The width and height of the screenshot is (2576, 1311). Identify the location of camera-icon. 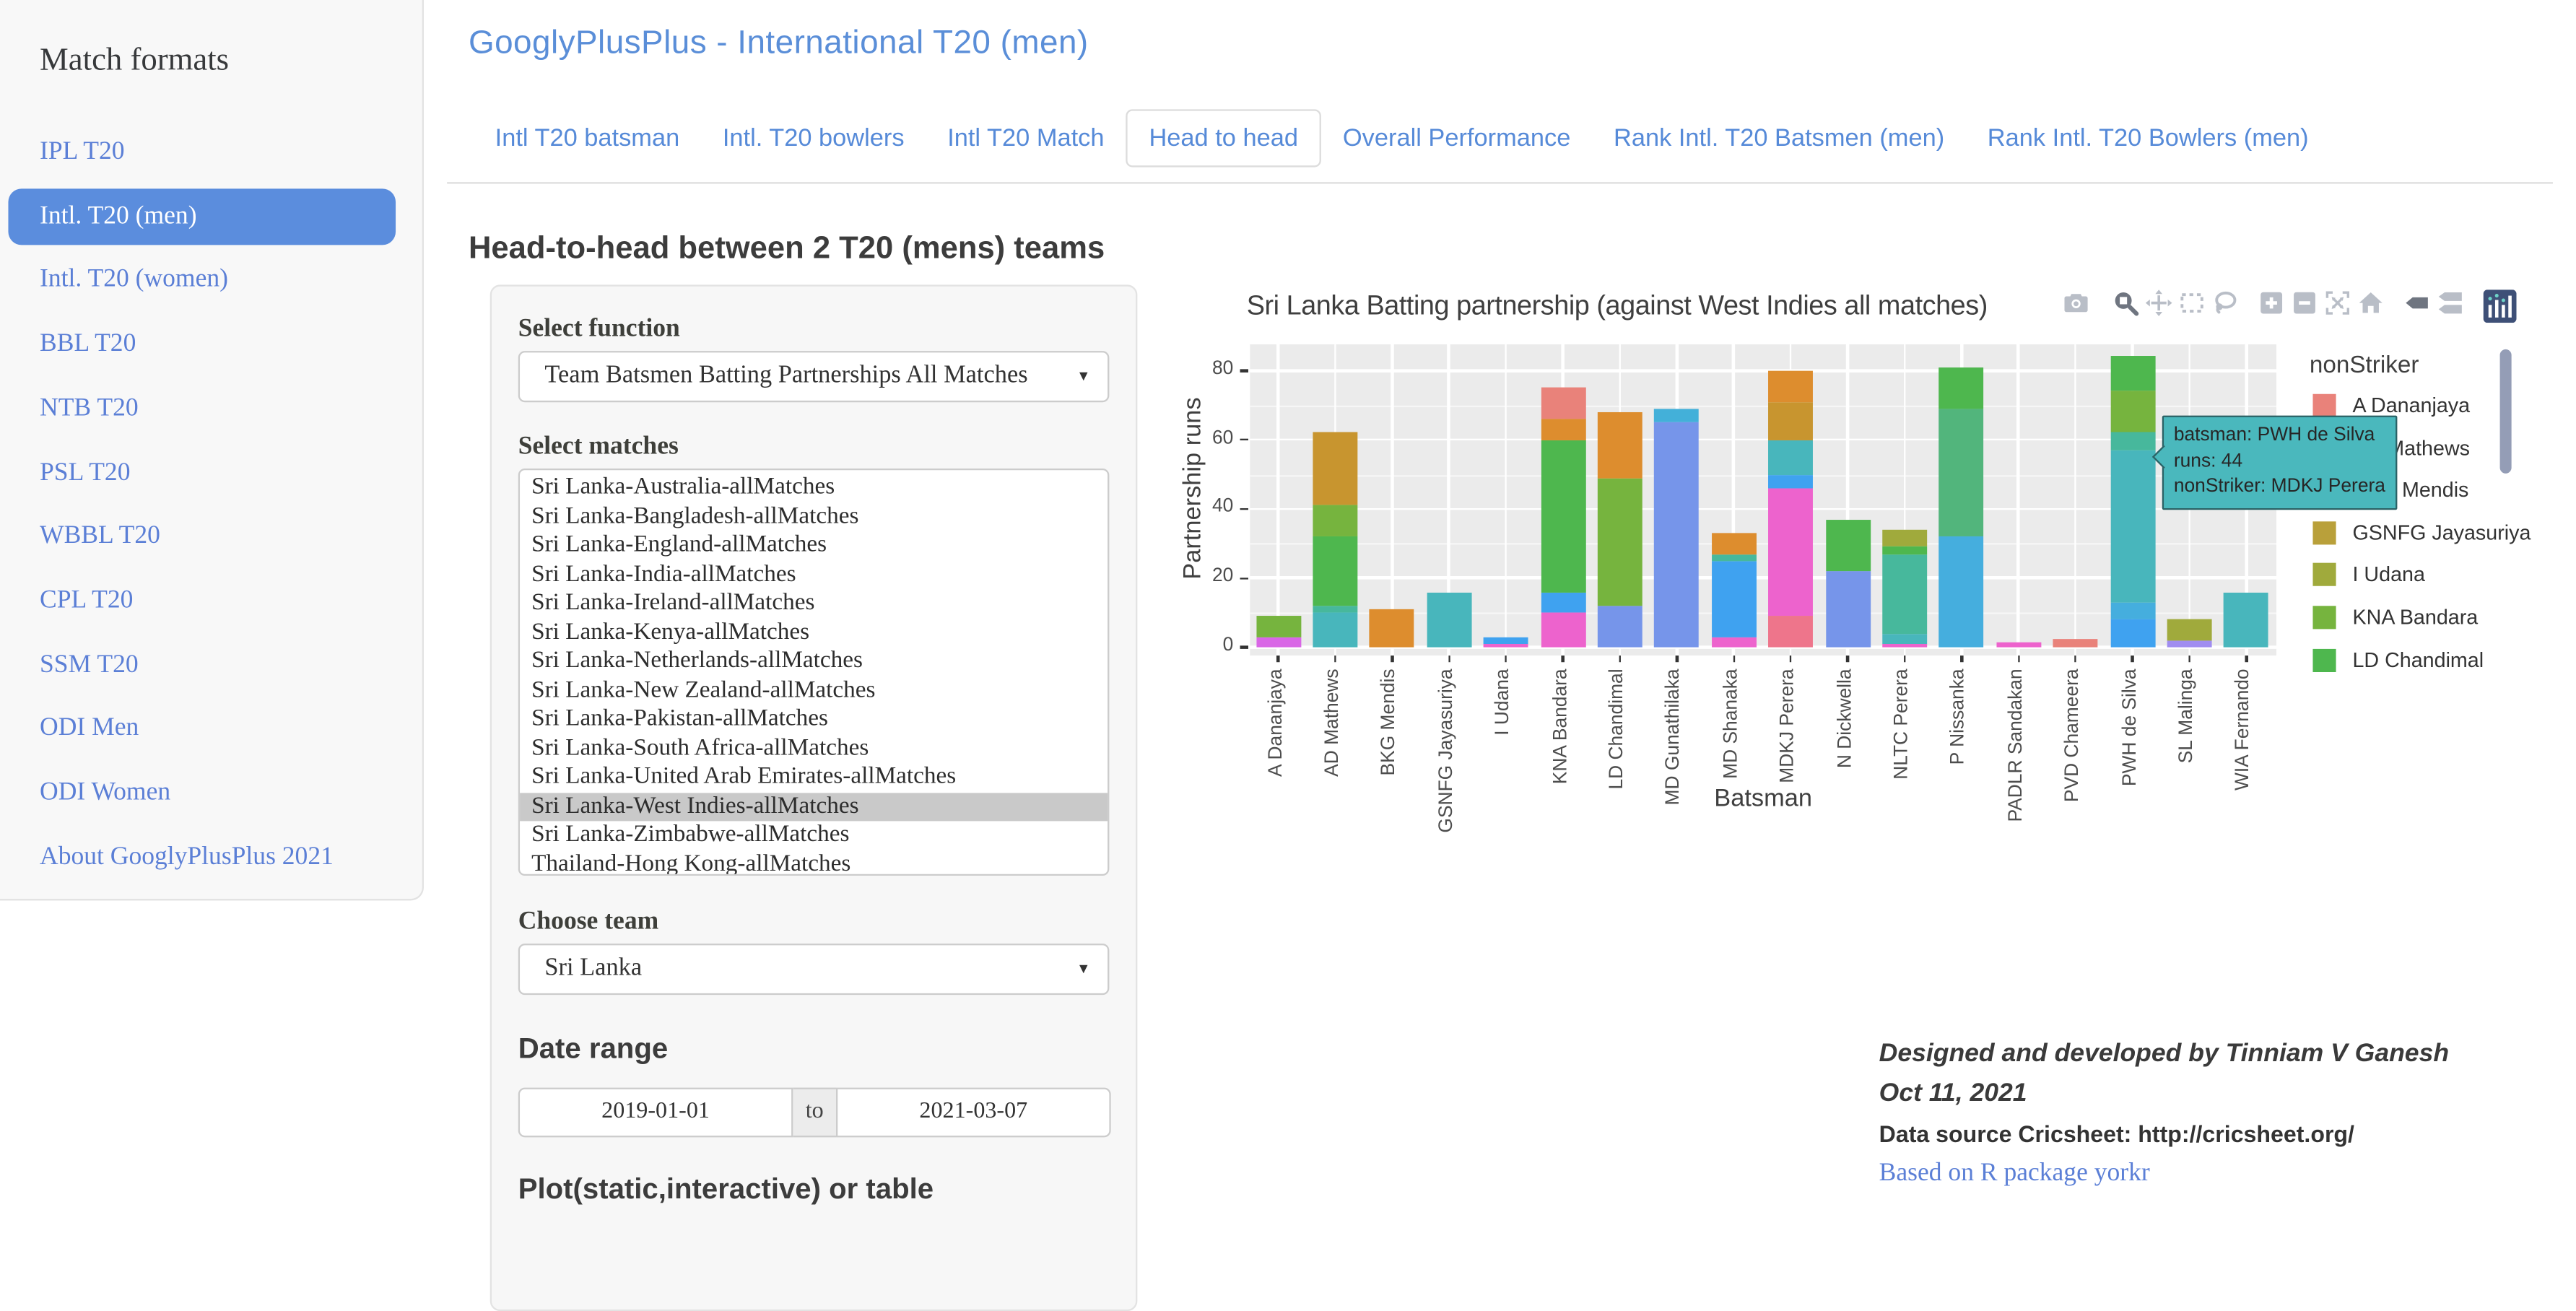
(2076, 302).